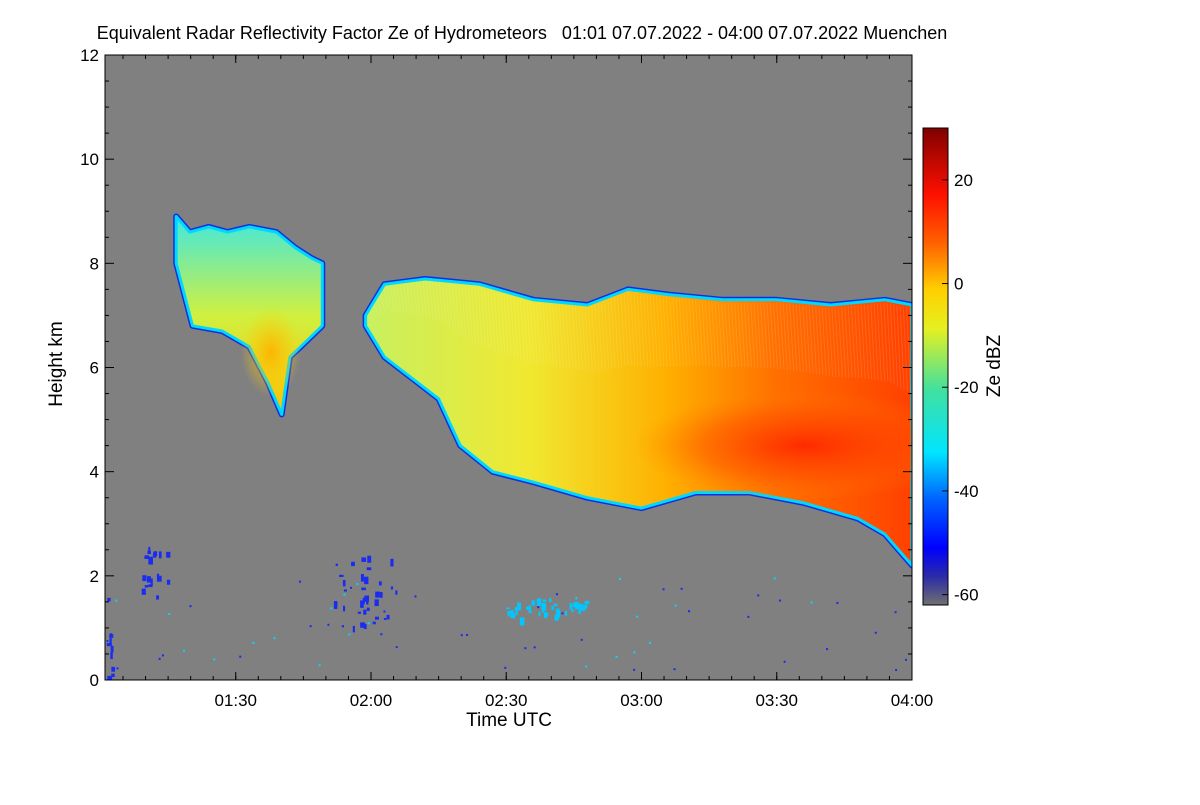 The image size is (1200, 805). I want to click on x-tick-label-3: 03:00, so click(641, 700).